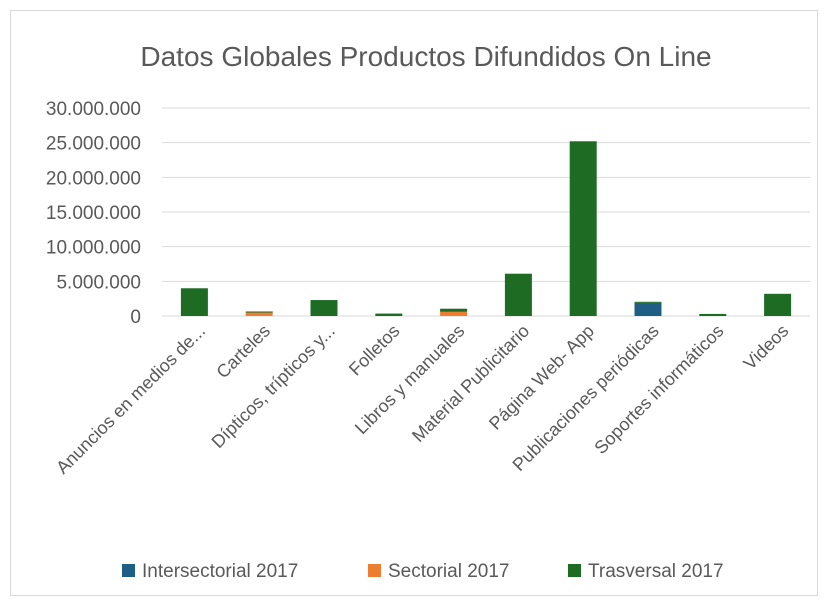 This screenshot has height=604, width=829. Describe the element at coordinates (658, 389) in the screenshot. I see `x-category-label: Soportes informáticos` at that location.